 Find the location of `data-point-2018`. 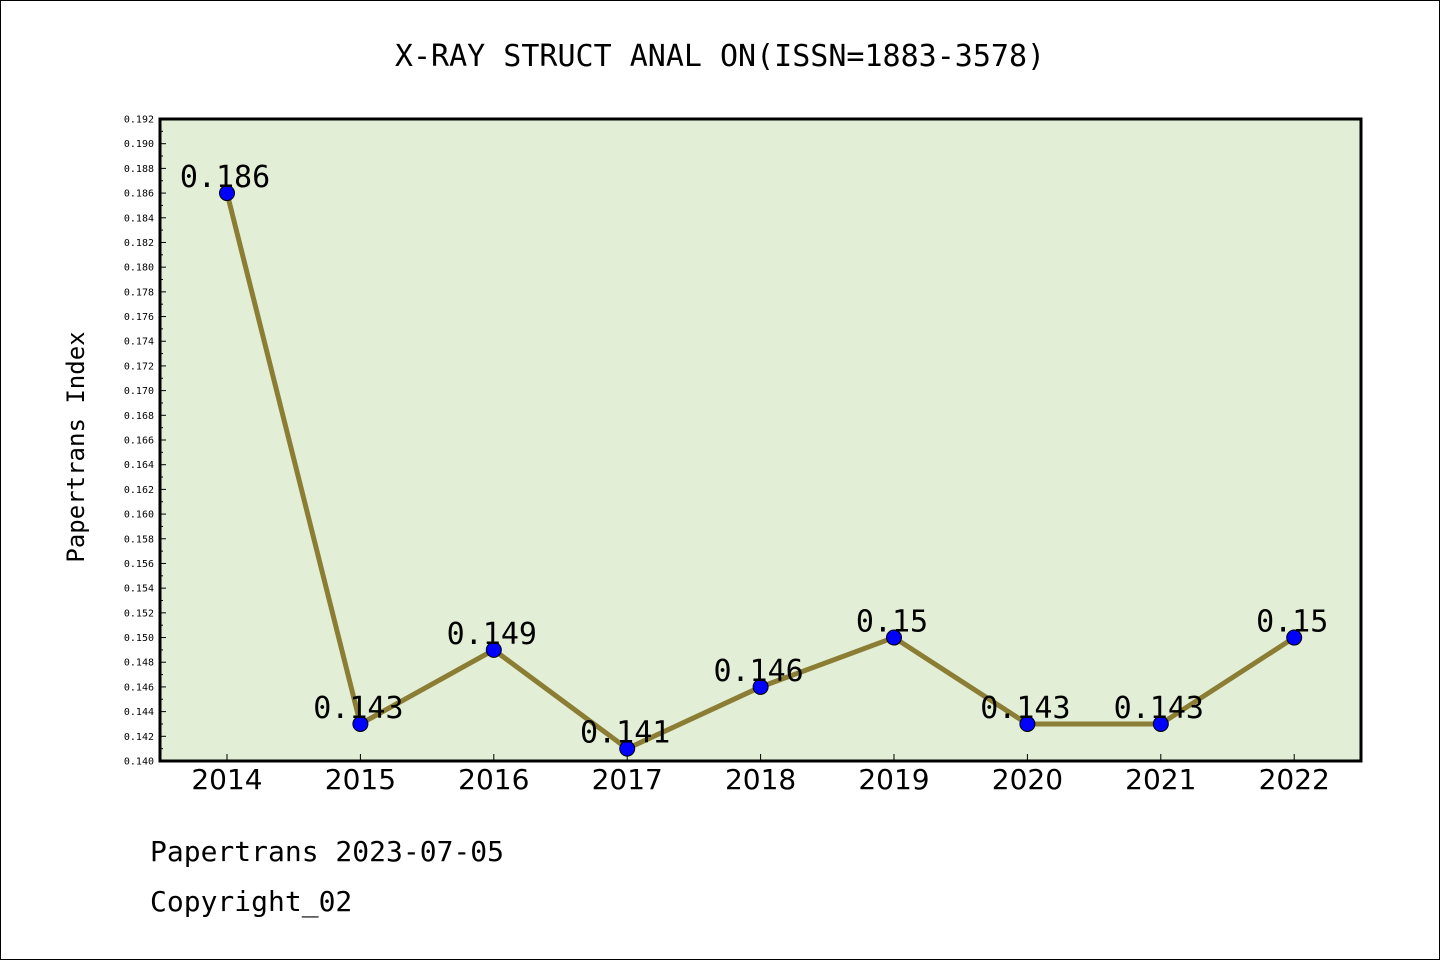

data-point-2018 is located at coordinates (760, 686).